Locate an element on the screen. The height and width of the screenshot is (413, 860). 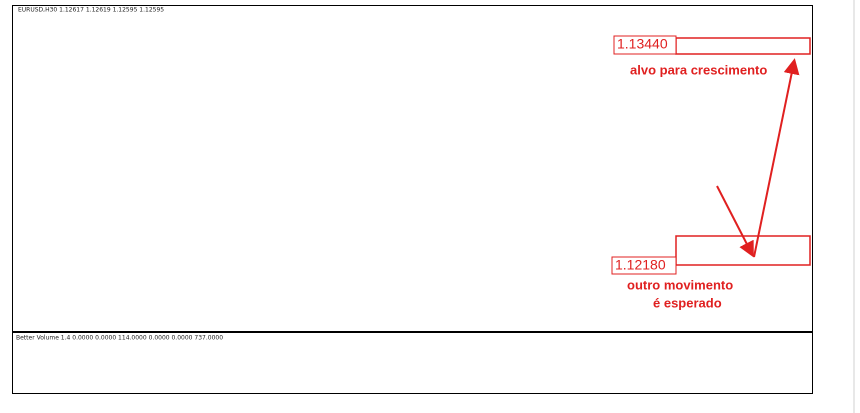
target-price: 1.13440 is located at coordinates (642, 44).